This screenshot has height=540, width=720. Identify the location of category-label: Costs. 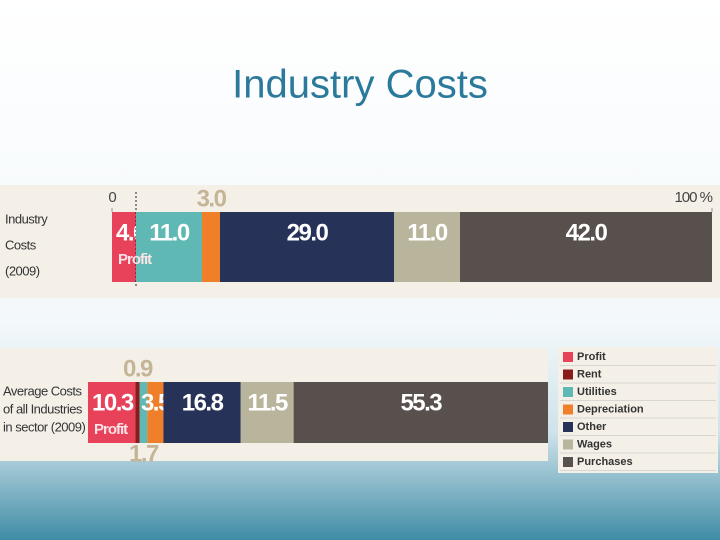
(21, 244).